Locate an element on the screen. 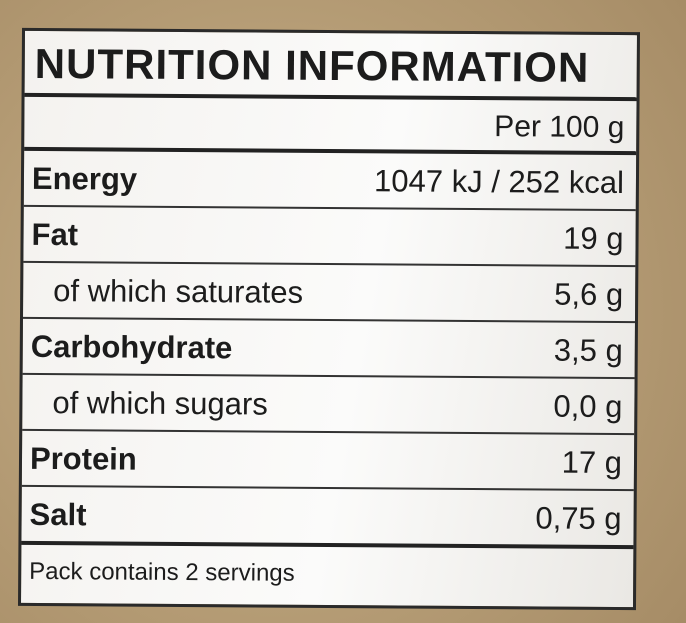 The image size is (686, 623). nutrient-name: of which saturates is located at coordinates (178, 291).